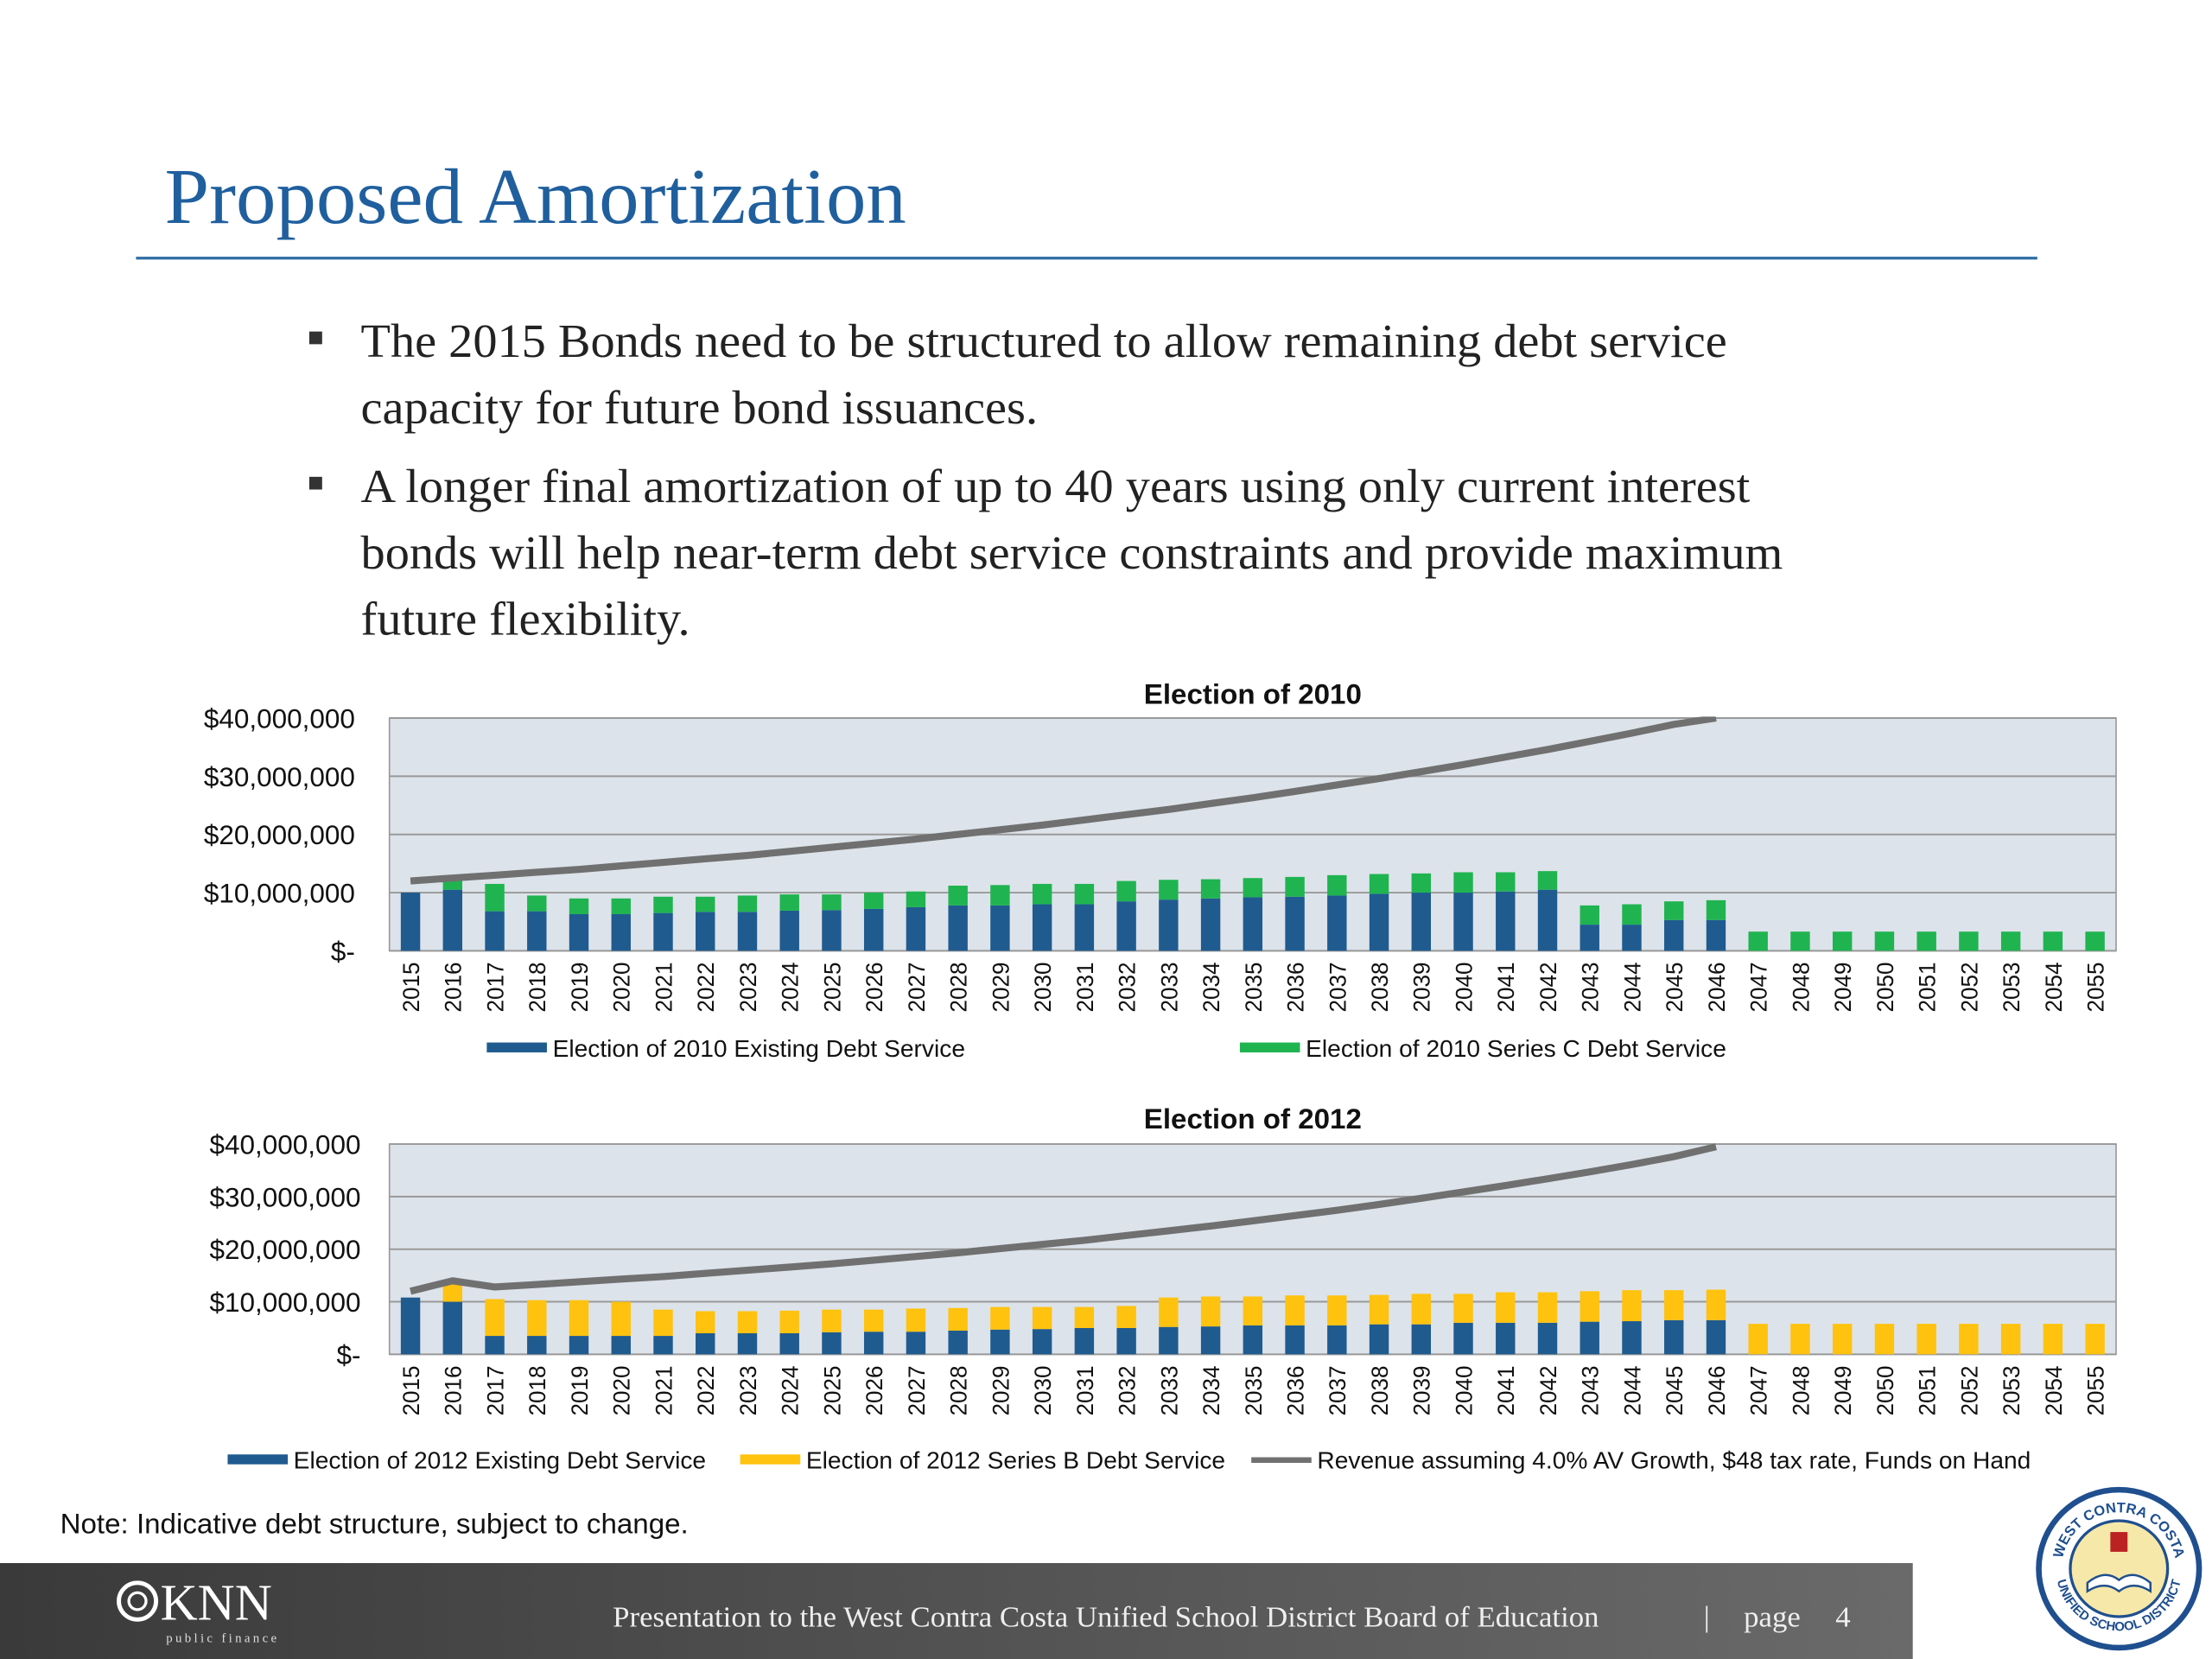  Describe the element at coordinates (411, 987) in the screenshot. I see `x-tick-label: 2015` at that location.